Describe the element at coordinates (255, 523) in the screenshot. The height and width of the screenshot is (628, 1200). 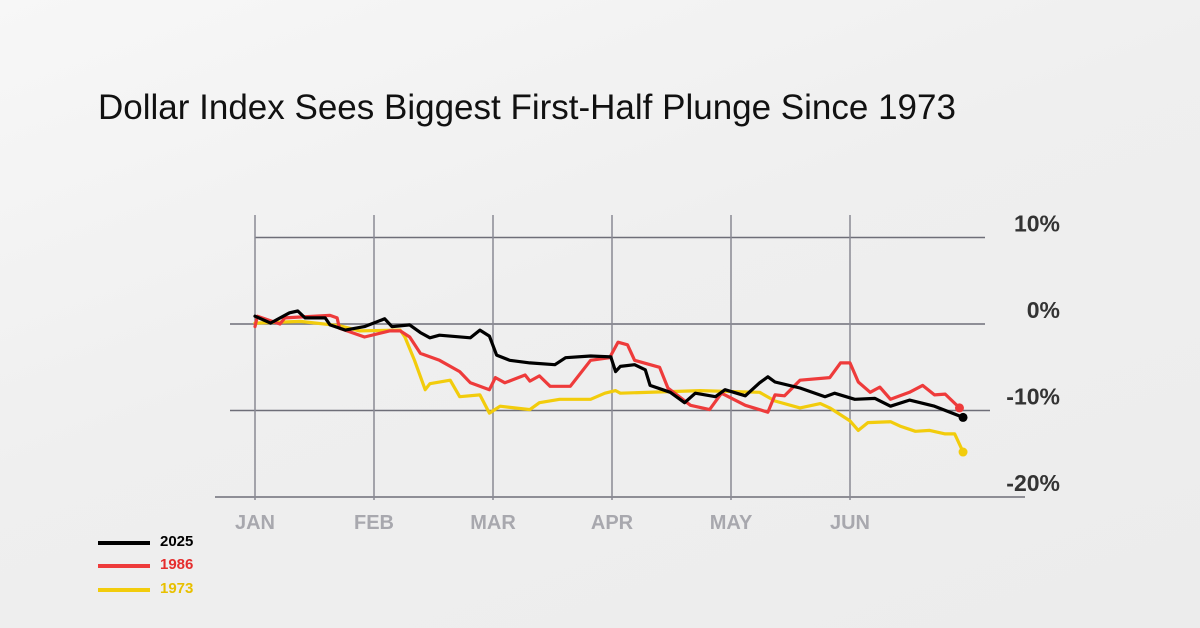
I see `x-tick-label: JAN` at that location.